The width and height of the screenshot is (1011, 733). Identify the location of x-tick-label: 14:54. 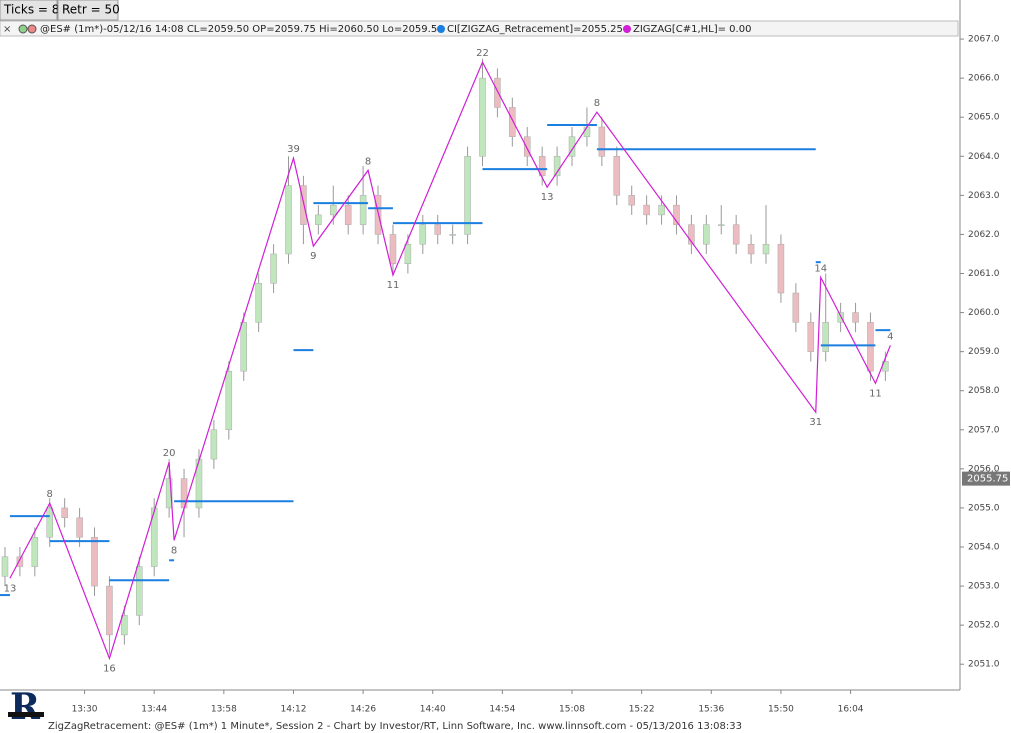
(502, 710).